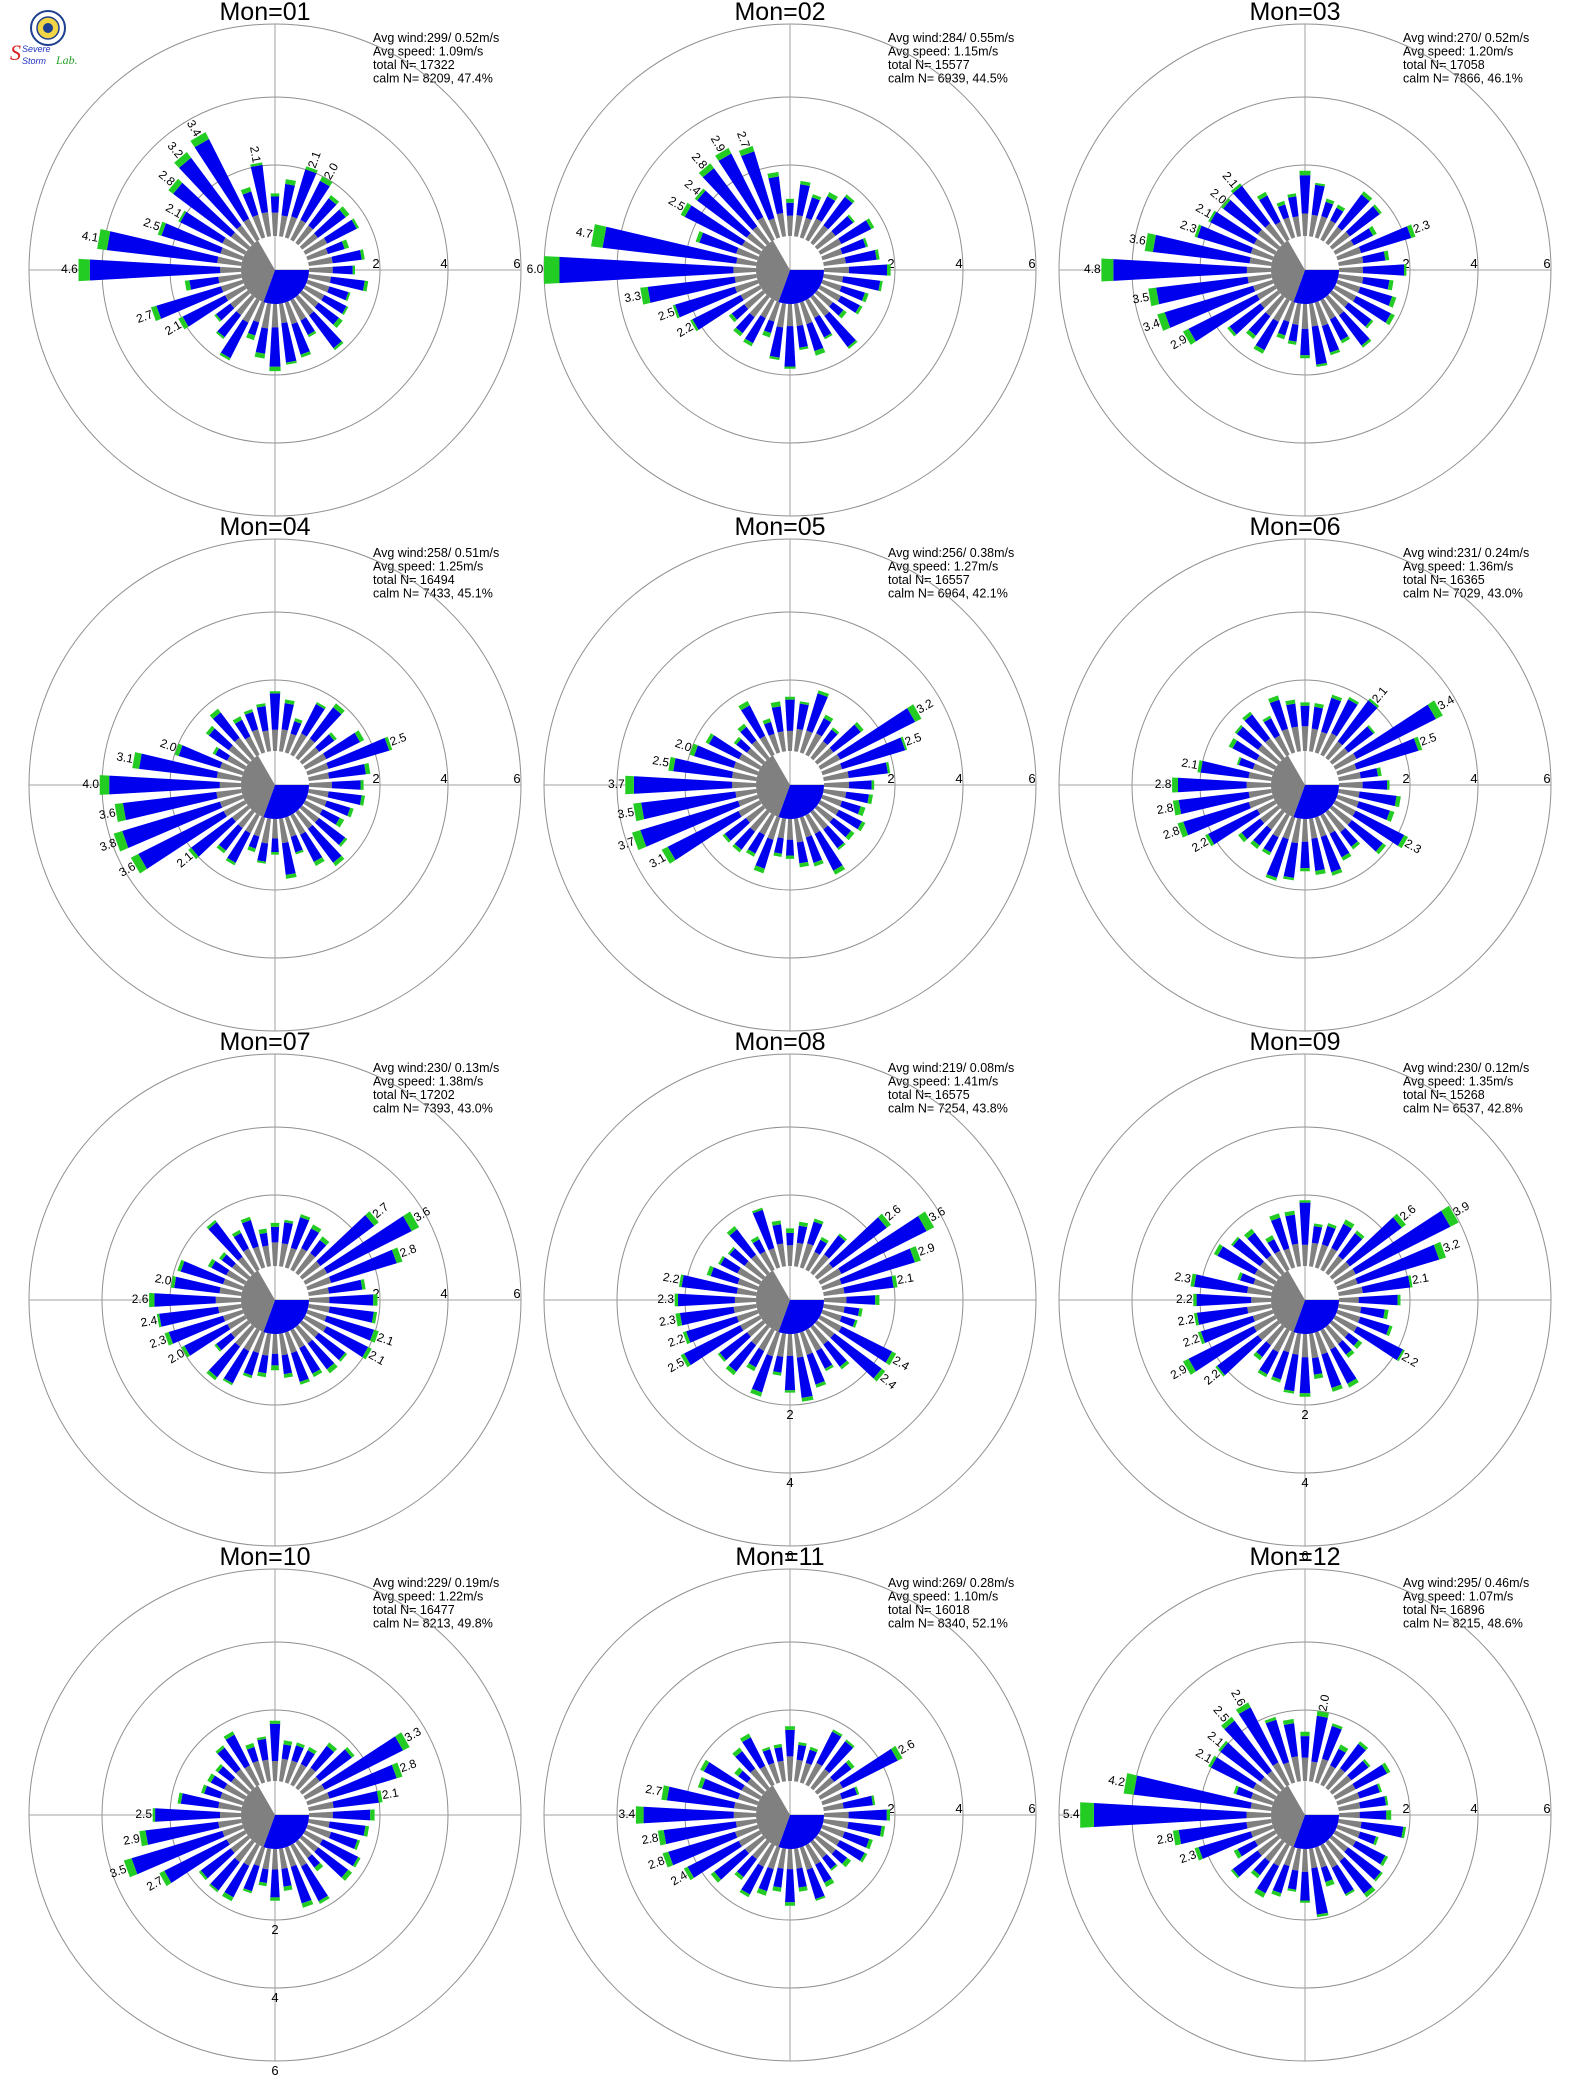 The width and height of the screenshot is (1580, 2090). What do you see at coordinates (516, 1293) in the screenshot?
I see `ring-label: 6` at bounding box center [516, 1293].